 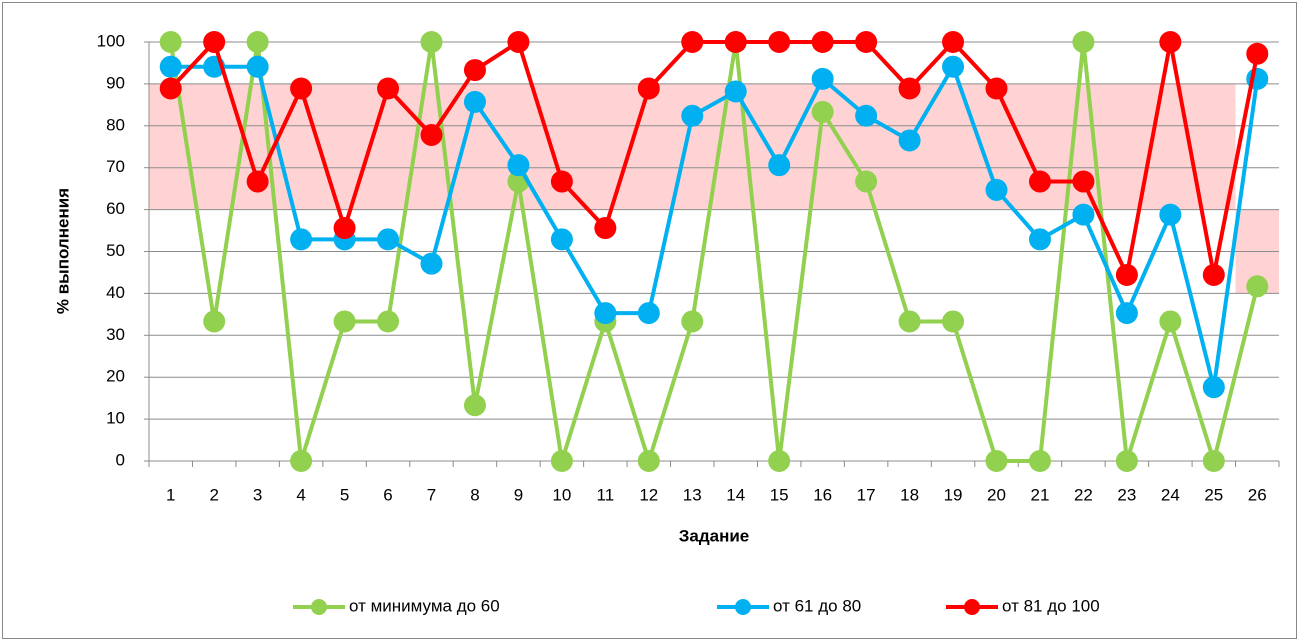 I want to click on y-tick-label: 20, so click(x=115, y=376).